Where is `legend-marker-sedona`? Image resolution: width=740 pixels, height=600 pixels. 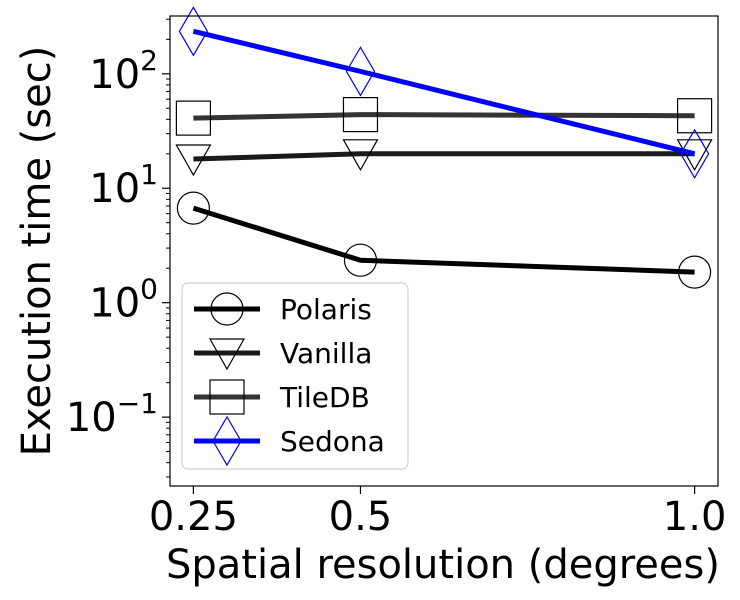
legend-marker-sedona is located at coordinates (227, 441).